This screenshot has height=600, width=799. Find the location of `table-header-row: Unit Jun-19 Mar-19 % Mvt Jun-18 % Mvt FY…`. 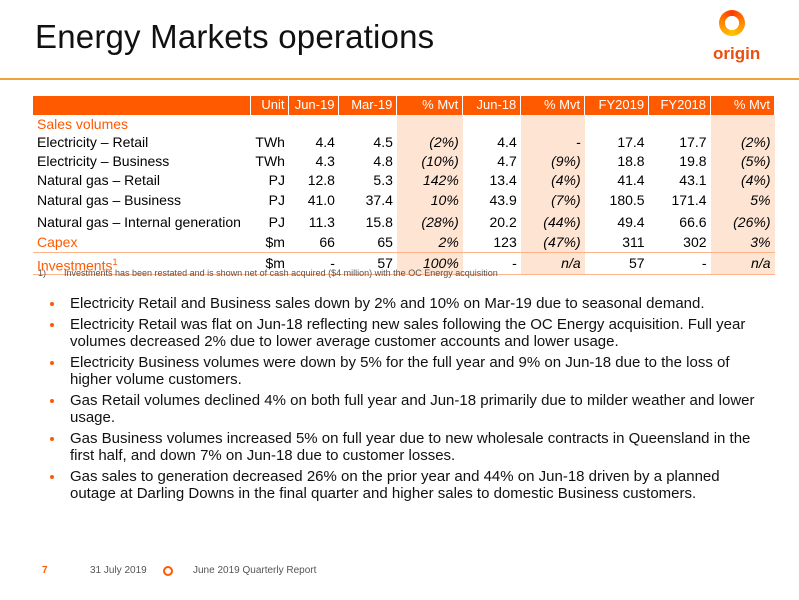

table-header-row: Unit Jun-19 Mar-19 % Mvt Jun-18 % Mvt FY… is located at coordinates (404, 105).